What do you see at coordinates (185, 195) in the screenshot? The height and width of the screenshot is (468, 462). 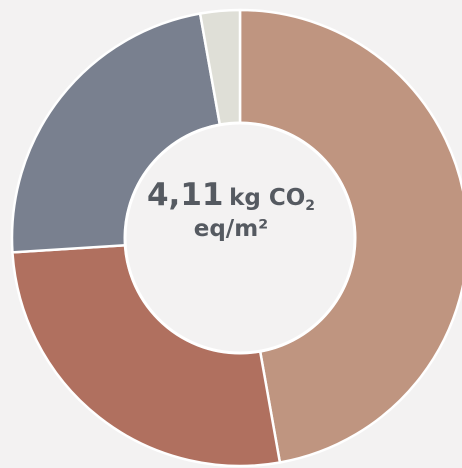 I see `center-value: 4,11` at bounding box center [185, 195].